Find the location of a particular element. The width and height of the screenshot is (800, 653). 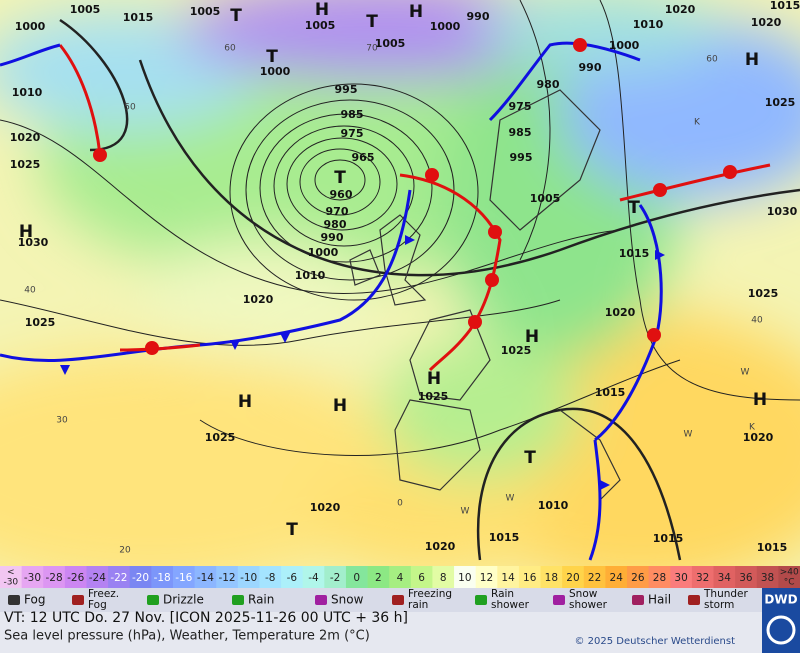

pressure-label: 1030 is located at coordinates (782, 211).